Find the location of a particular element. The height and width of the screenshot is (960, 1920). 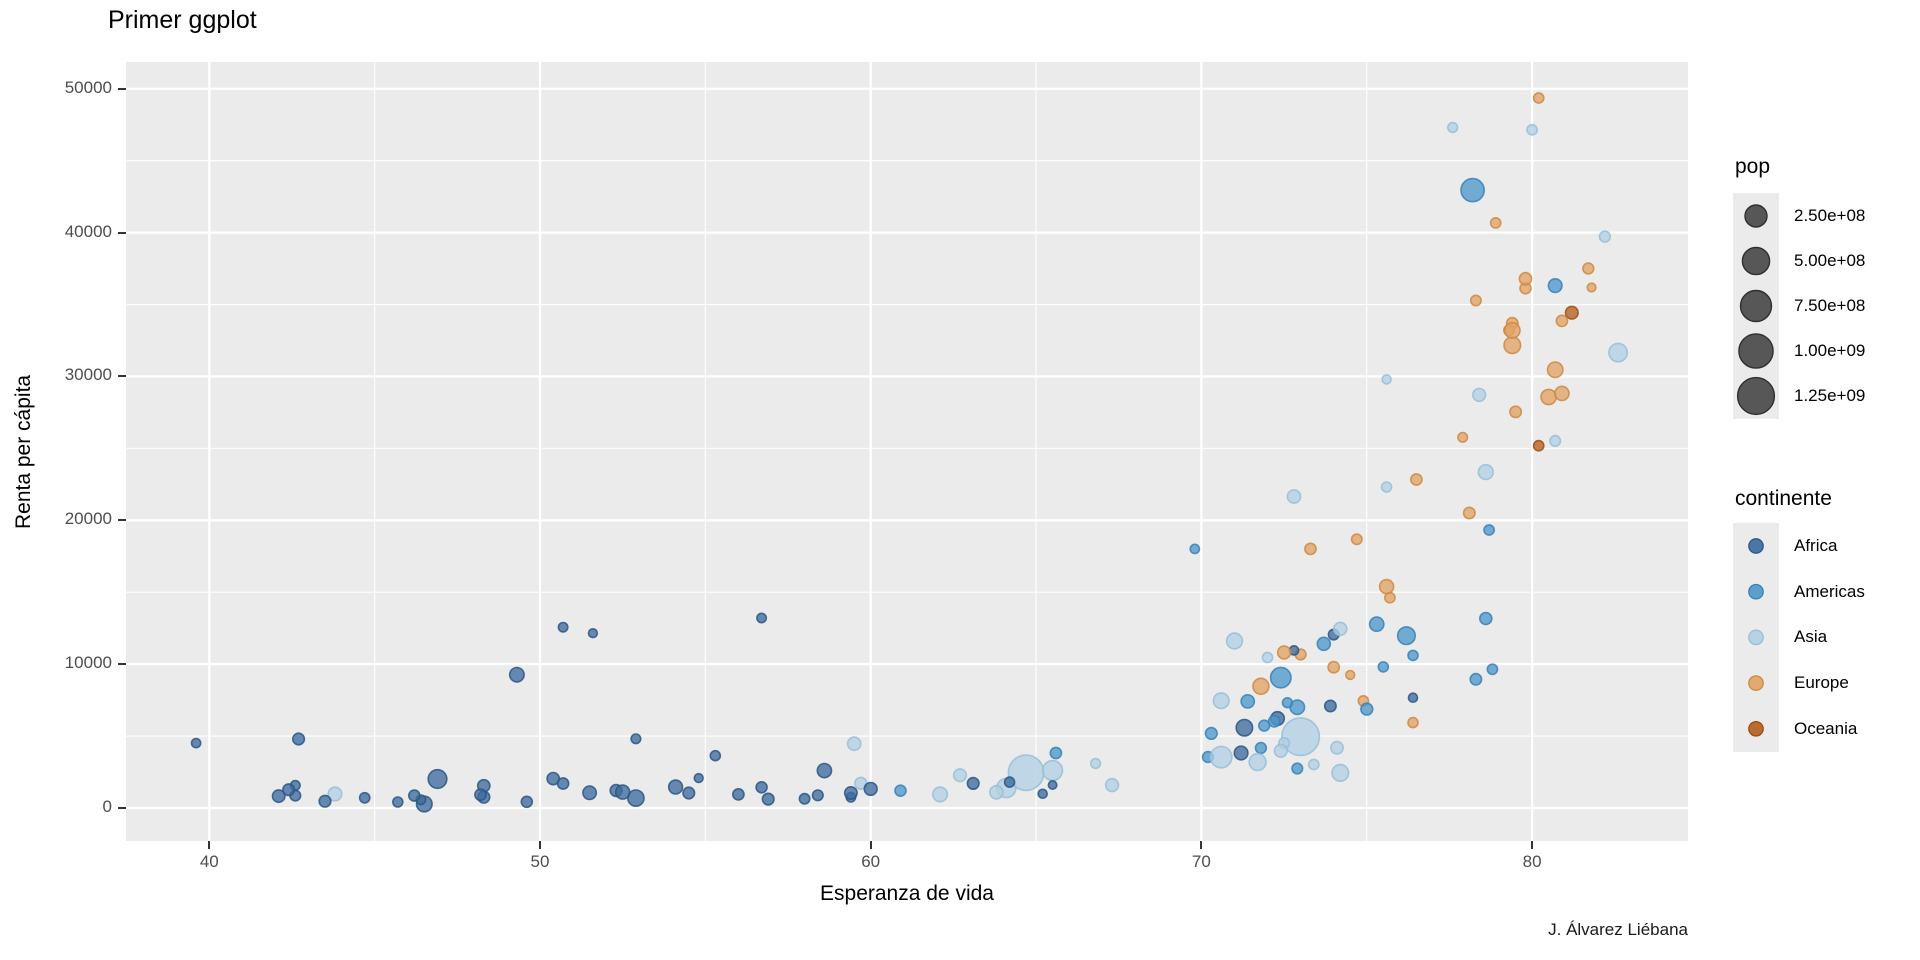

pop-legend-item-label: 5.00e+08 is located at coordinates (1830, 260).